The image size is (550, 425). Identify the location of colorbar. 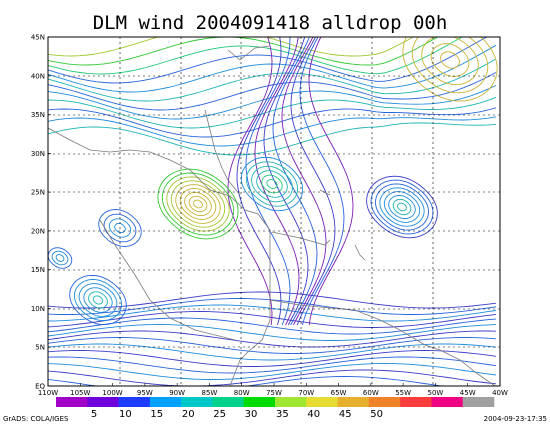
(275, 402).